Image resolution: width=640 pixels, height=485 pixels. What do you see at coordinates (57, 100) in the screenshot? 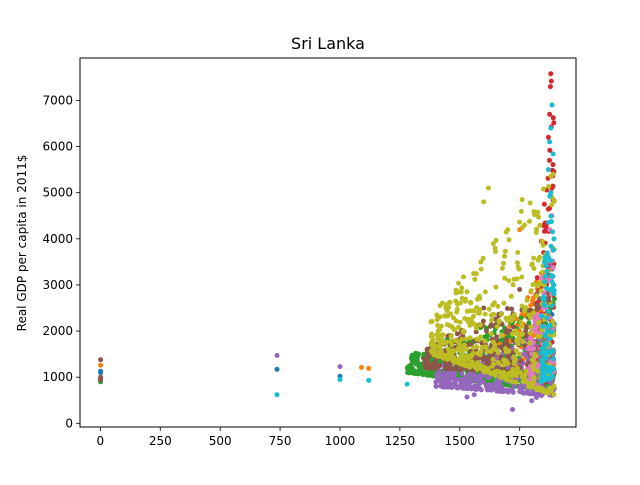
I see `y-tick-label: 7000` at bounding box center [57, 100].